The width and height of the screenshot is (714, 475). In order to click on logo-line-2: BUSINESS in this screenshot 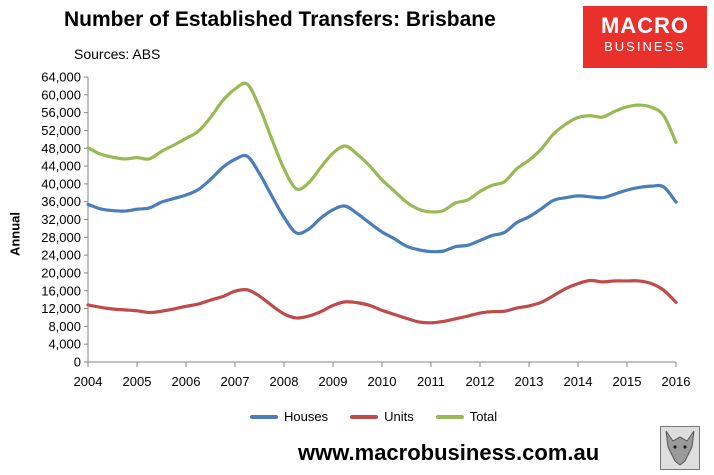, I will do `click(645, 46)`.